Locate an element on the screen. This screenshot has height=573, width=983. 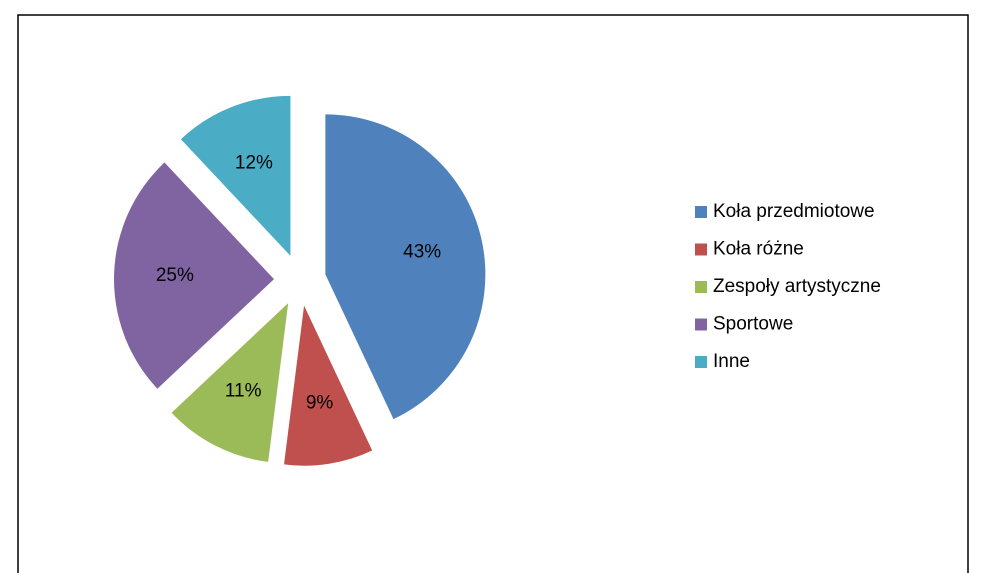
legend-label: Koła przedmiotowe is located at coordinates (794, 211).